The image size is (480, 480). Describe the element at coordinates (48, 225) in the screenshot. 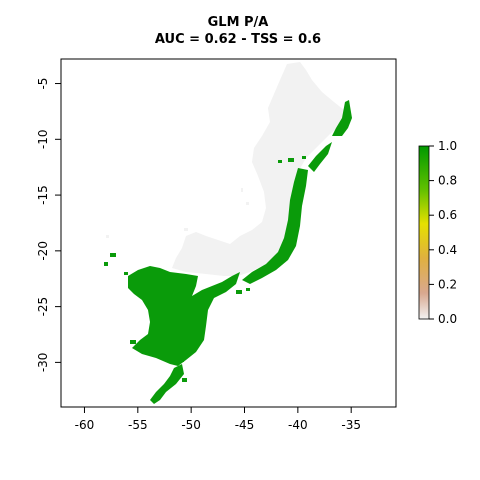

I see `y-axis: -5 -10 -15 -20 -25 -30` at that location.